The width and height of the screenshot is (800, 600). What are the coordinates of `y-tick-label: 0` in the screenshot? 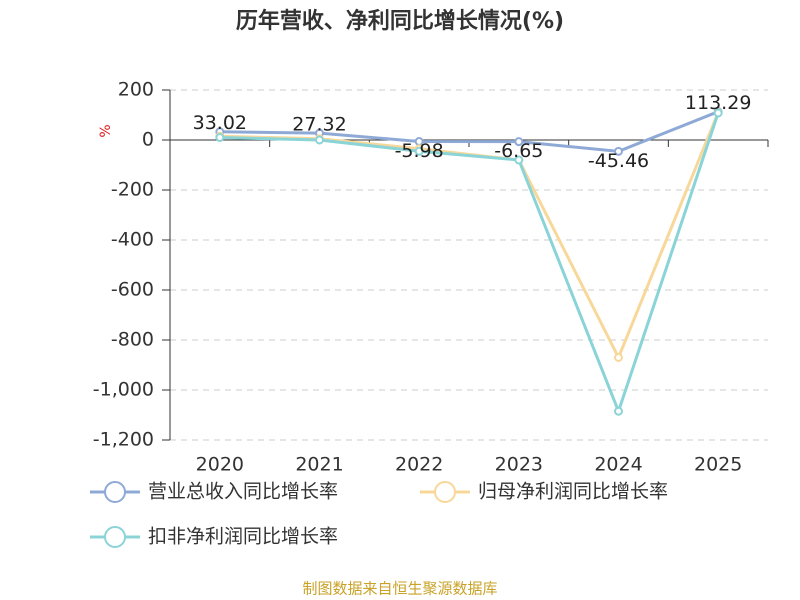 It's located at (148, 140).